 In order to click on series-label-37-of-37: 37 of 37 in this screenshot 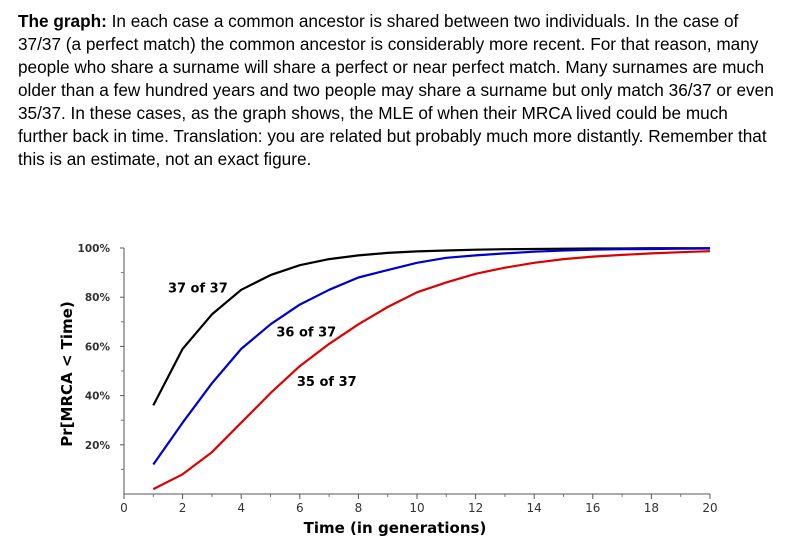, I will do `click(198, 288)`.